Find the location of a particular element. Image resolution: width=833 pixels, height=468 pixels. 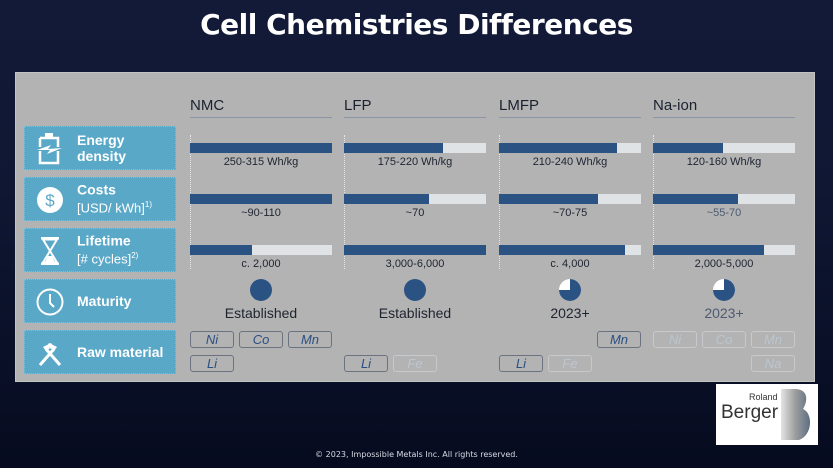

costs-bar-lfp is located at coordinates (415, 199).